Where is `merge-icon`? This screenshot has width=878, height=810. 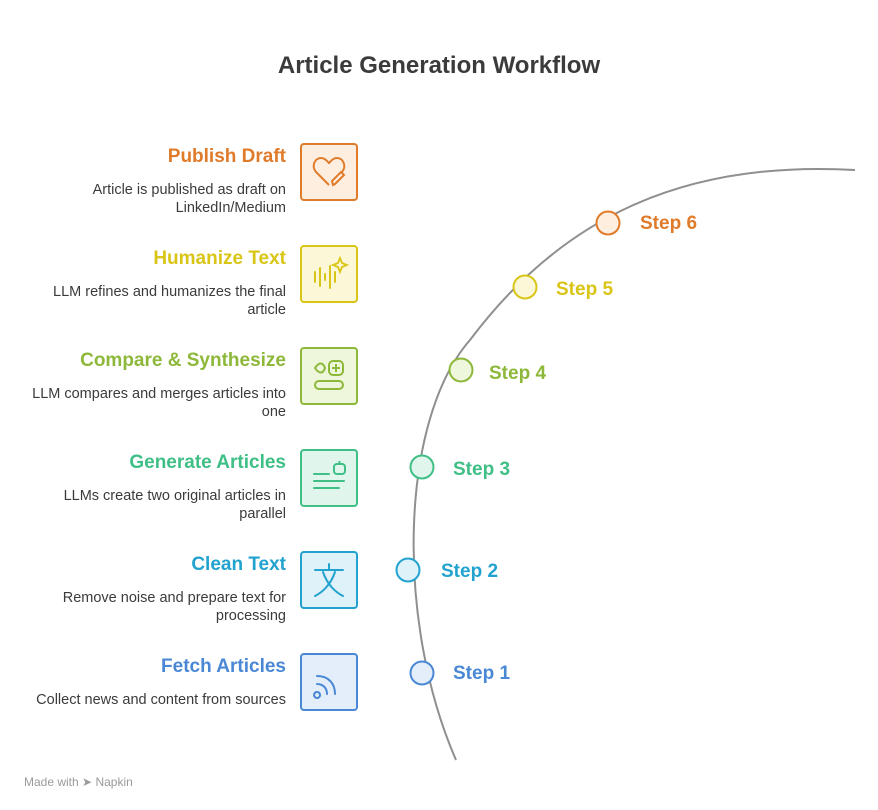 merge-icon is located at coordinates (328, 375).